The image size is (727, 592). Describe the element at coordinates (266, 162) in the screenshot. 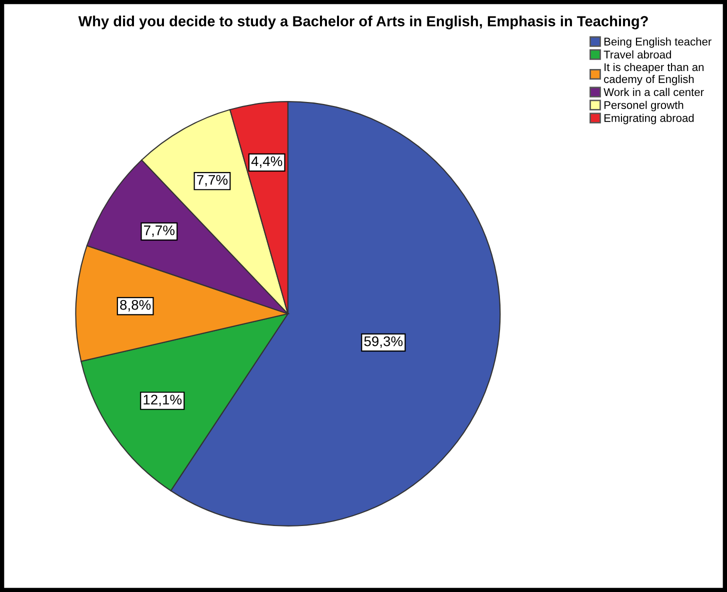

I see `data-label: 4,4%` at that location.